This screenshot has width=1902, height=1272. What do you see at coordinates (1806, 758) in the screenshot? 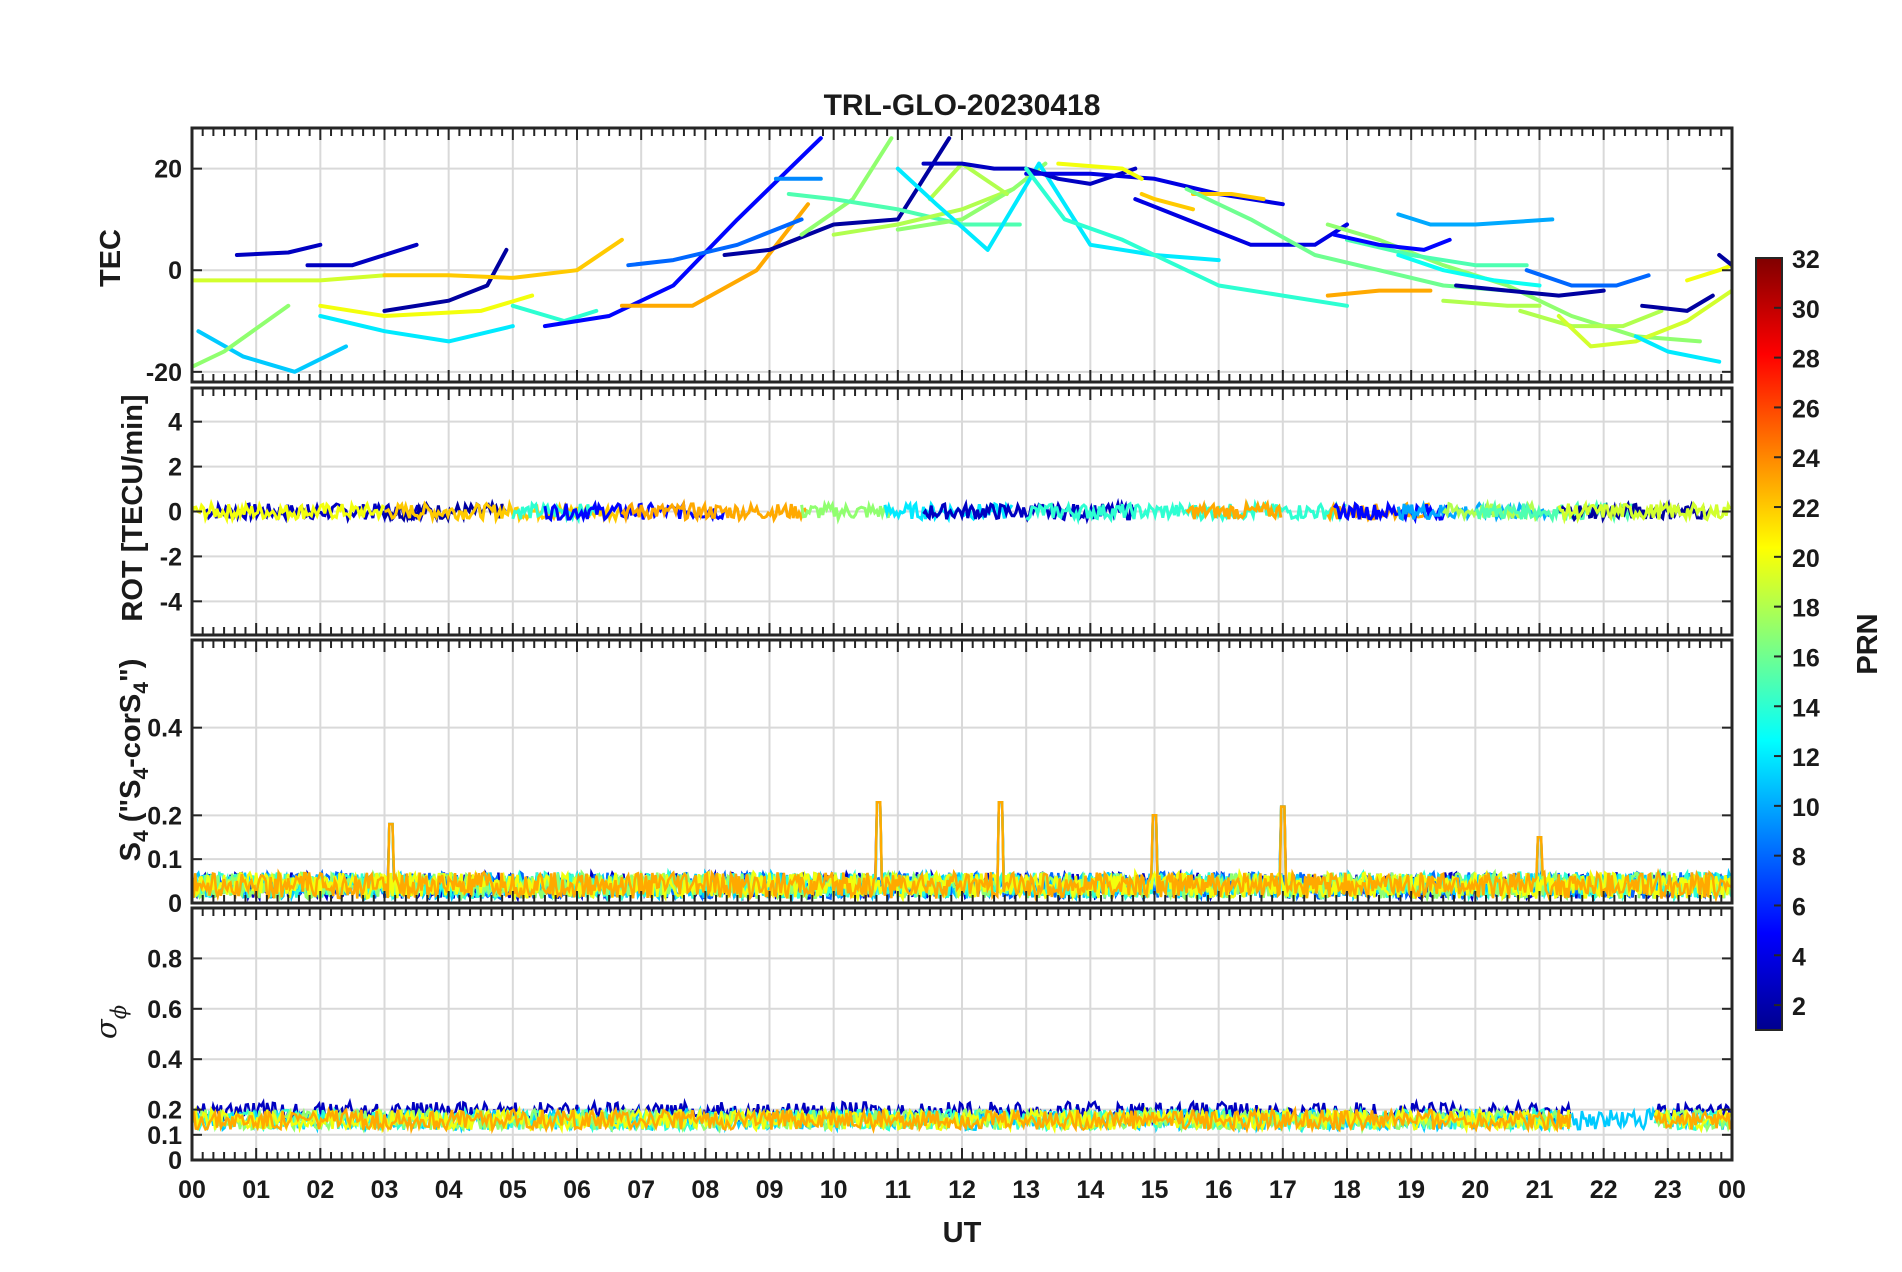
I see `colorbar-tick-label: 12` at bounding box center [1806, 758].